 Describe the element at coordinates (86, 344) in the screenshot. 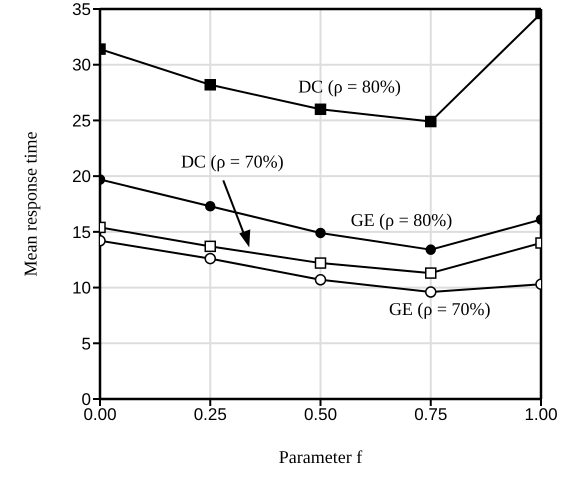

I see `y-tick-label: 5` at that location.